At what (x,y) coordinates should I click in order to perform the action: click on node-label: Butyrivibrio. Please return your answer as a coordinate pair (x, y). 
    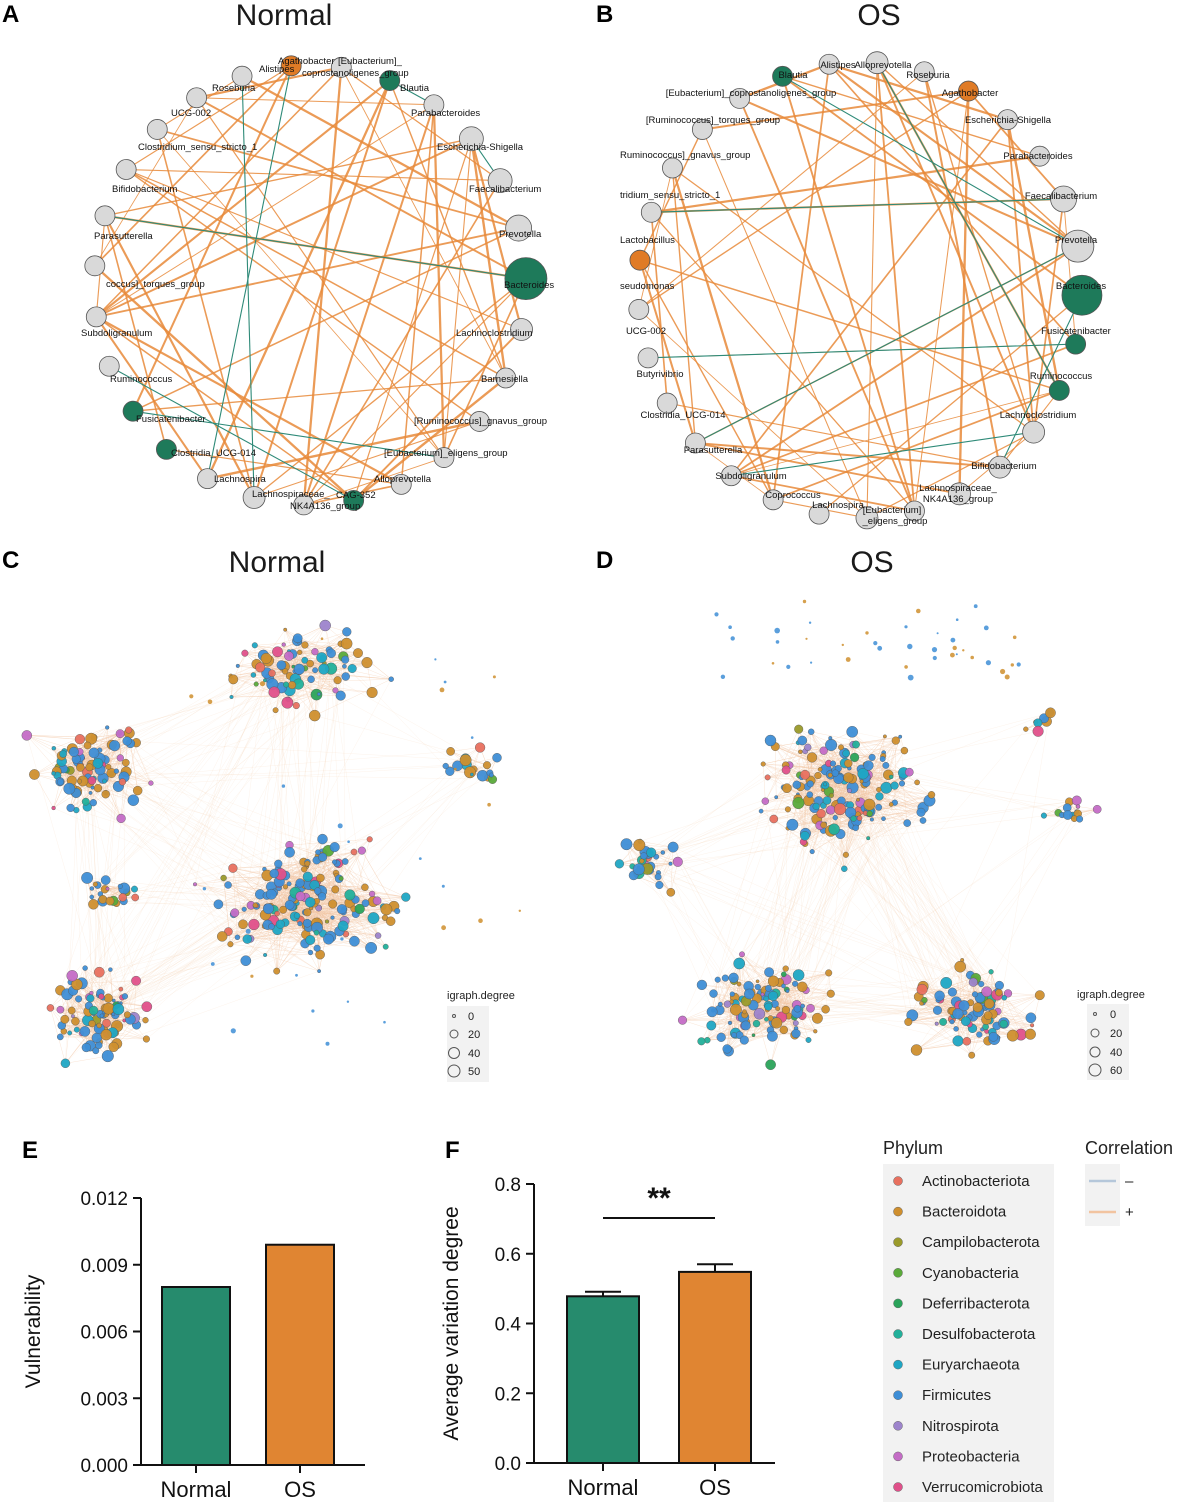
    Looking at the image, I should click on (660, 374).